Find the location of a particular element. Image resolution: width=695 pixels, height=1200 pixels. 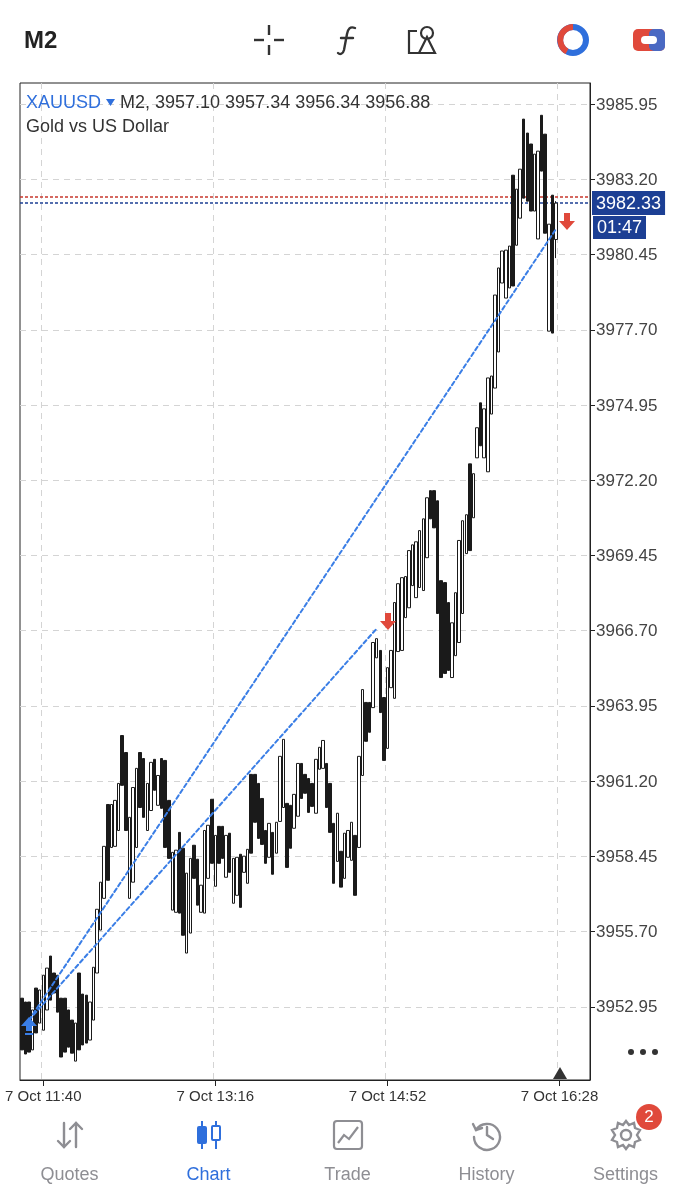

y-tick-label: 3980.45 is located at coordinates (627, 255).